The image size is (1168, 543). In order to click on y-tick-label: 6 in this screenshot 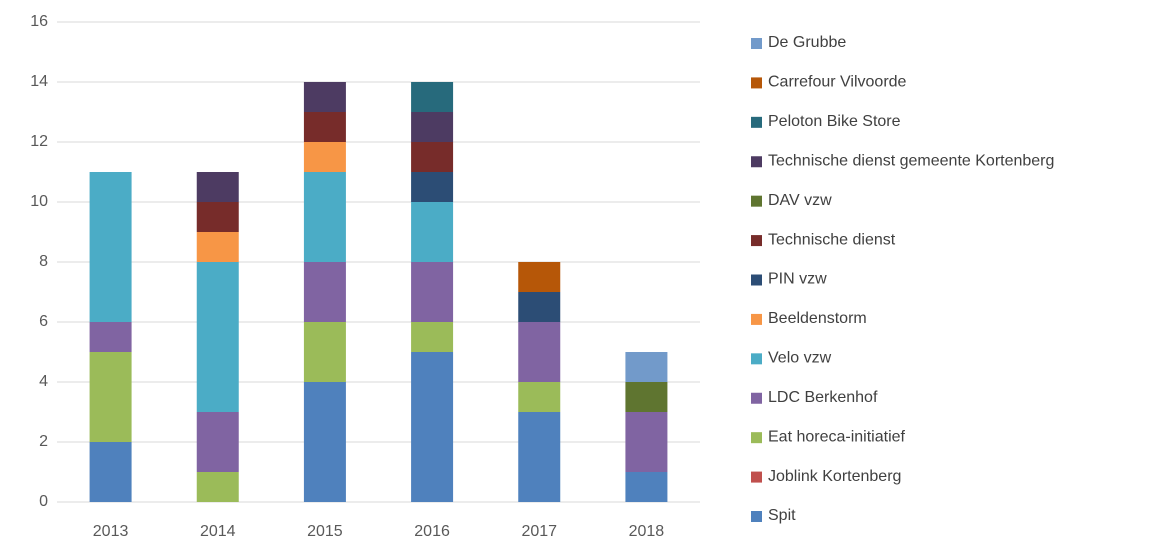, I will do `click(43, 321)`.